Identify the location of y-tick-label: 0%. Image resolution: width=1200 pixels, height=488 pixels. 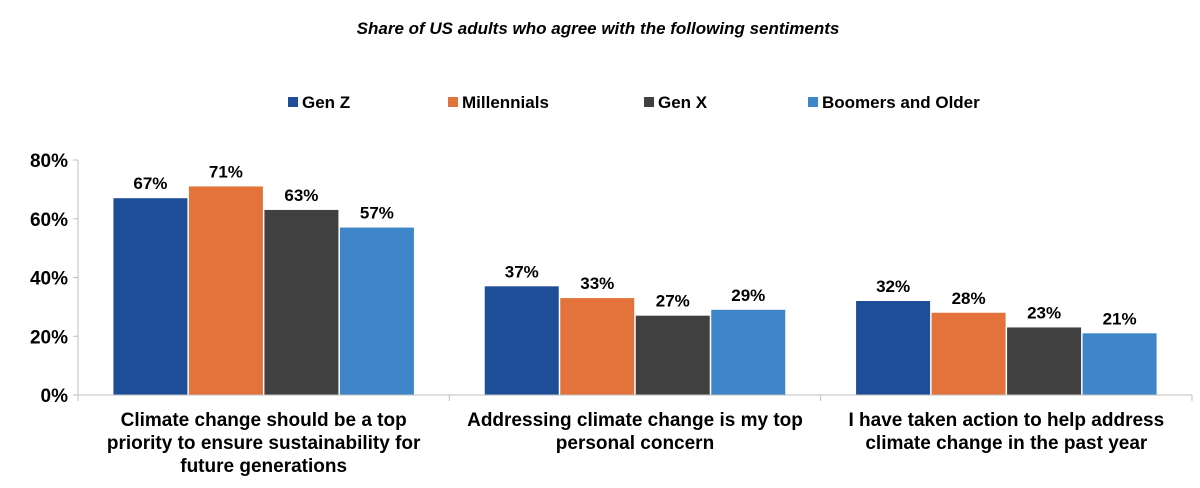
(55, 396).